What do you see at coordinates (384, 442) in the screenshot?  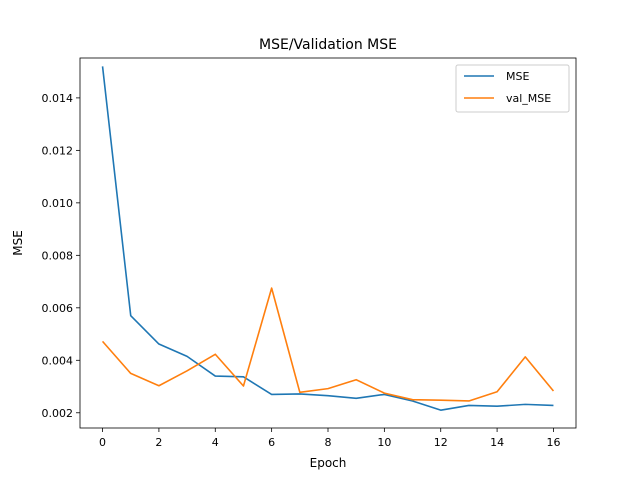 I see `x-tick-label: 10` at bounding box center [384, 442].